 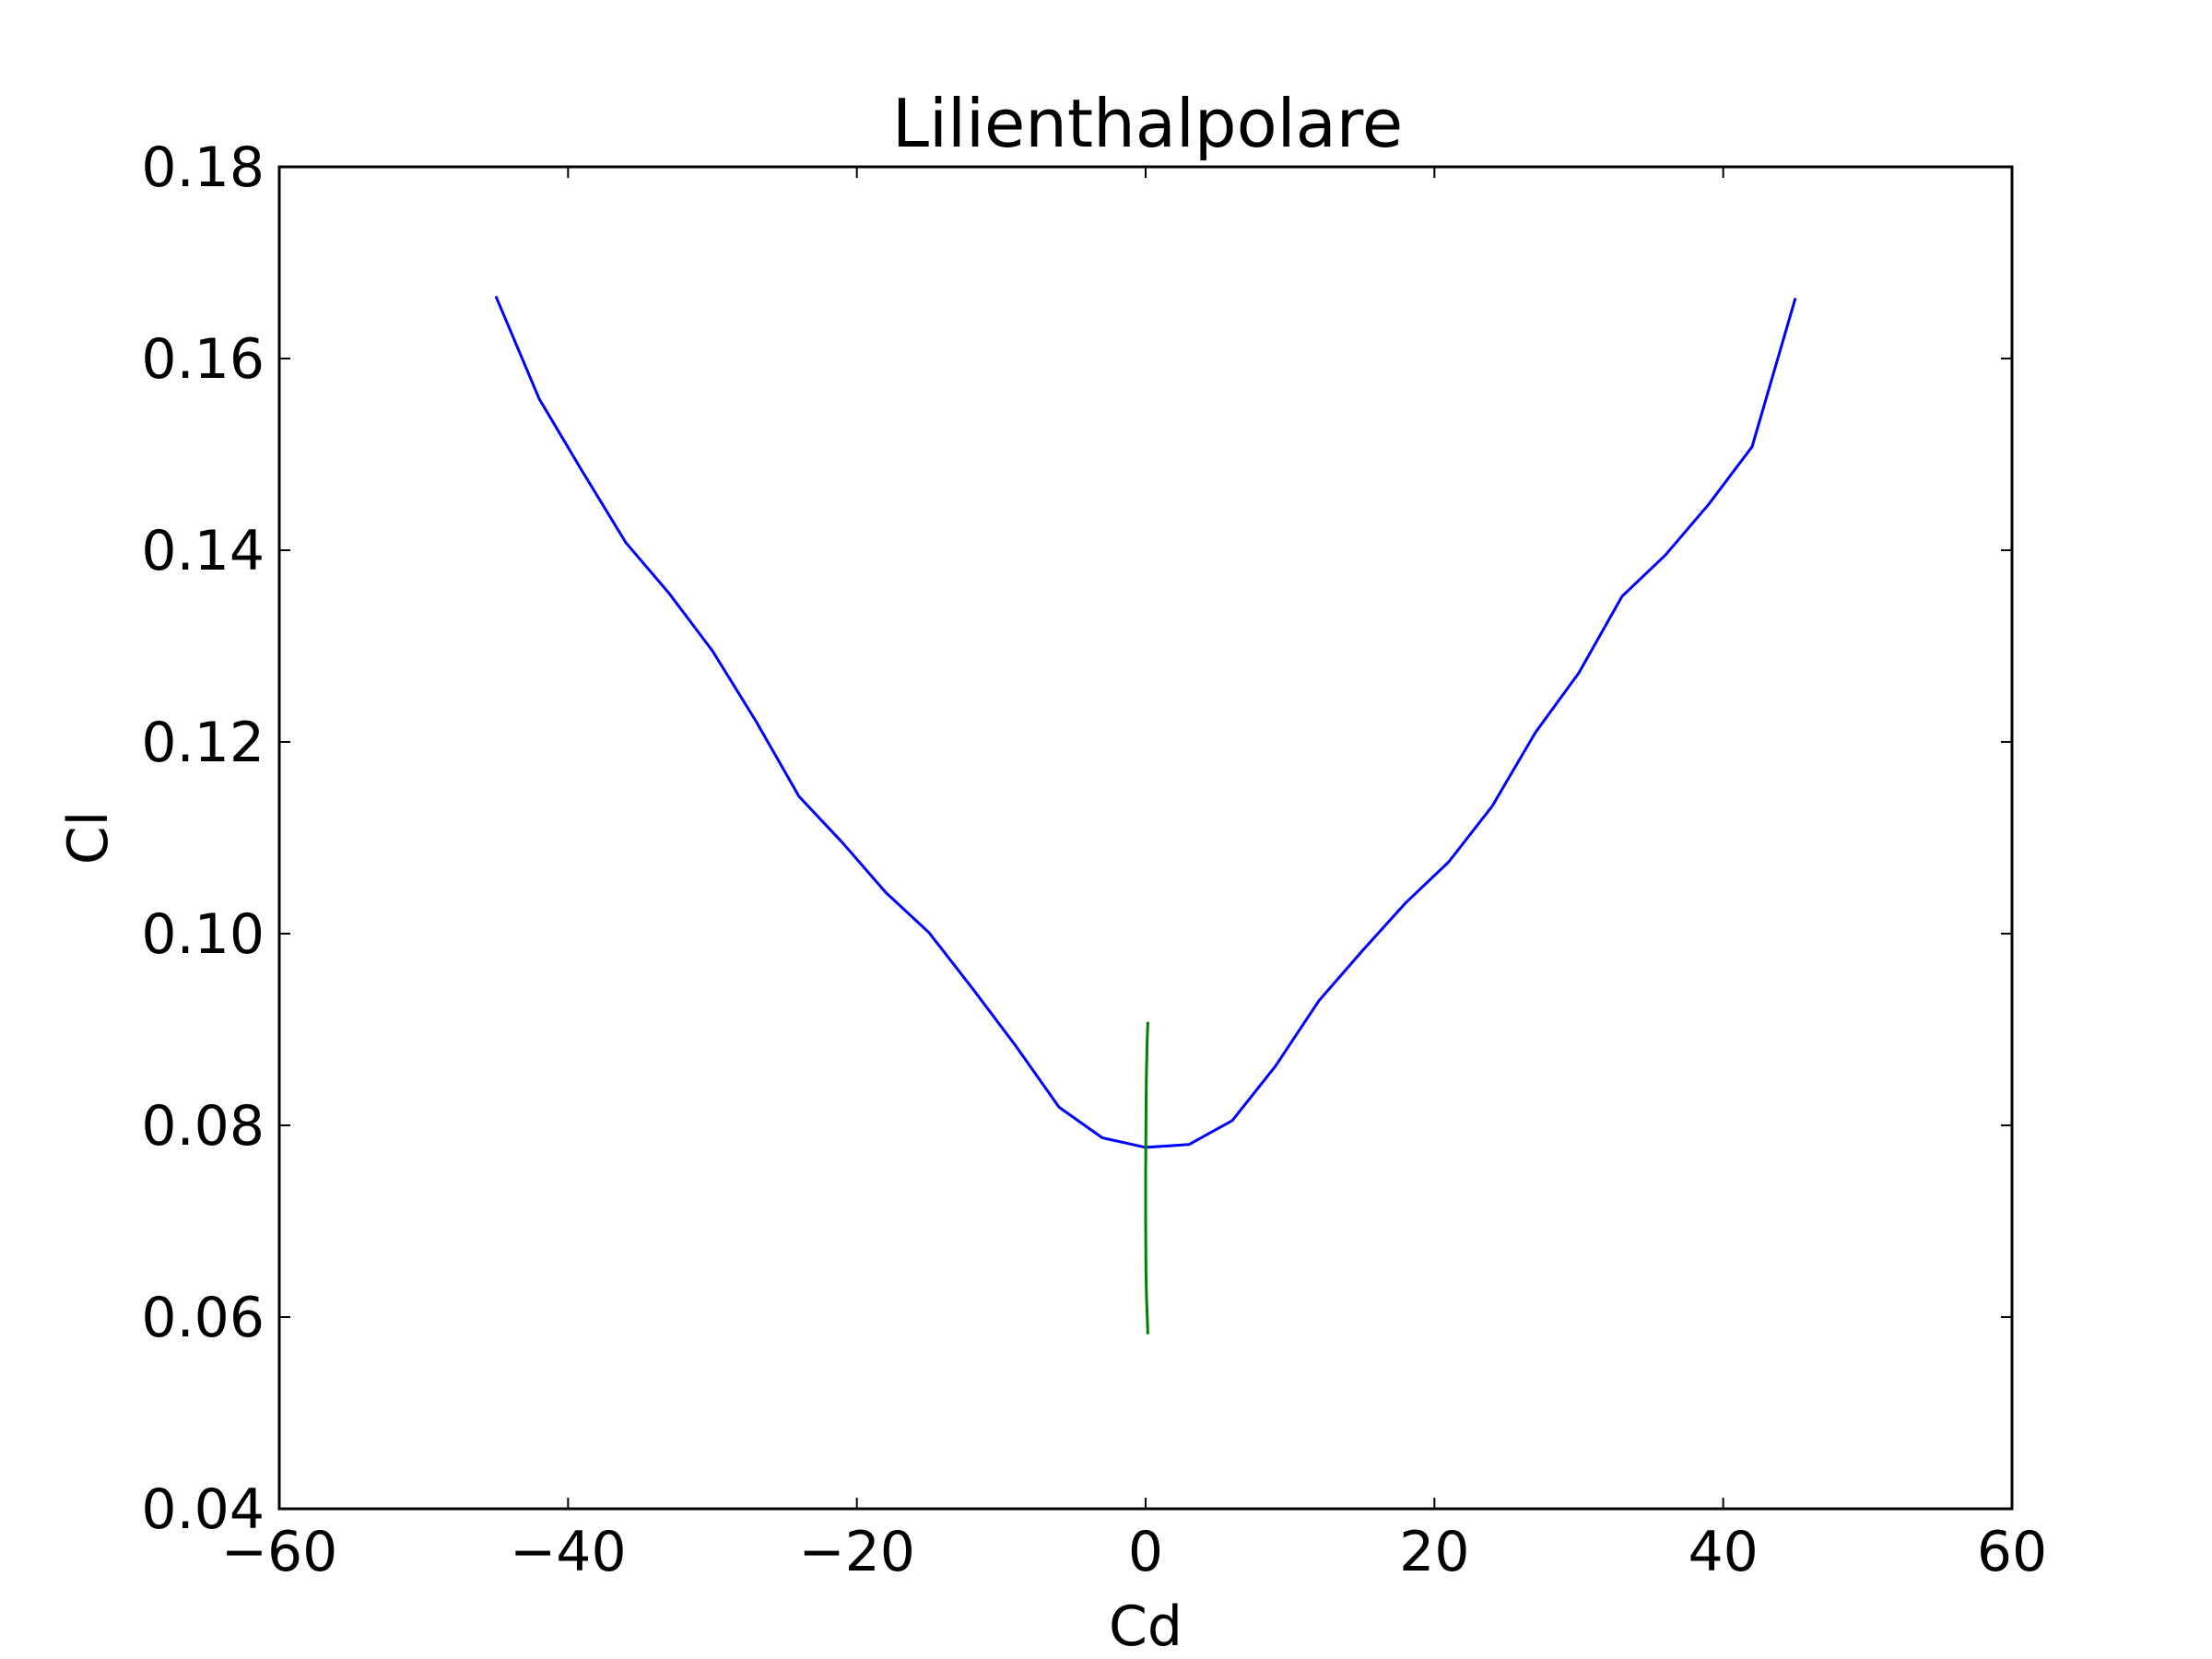 I want to click on y-tick-label: 0.04, so click(x=203, y=1509).